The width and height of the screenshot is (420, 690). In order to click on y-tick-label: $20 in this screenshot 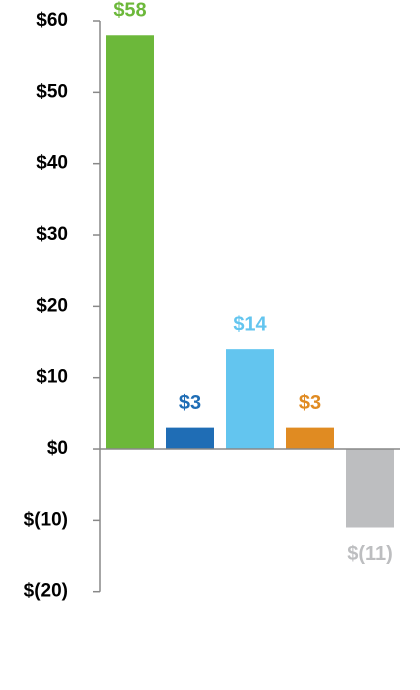, I will do `click(52, 305)`.